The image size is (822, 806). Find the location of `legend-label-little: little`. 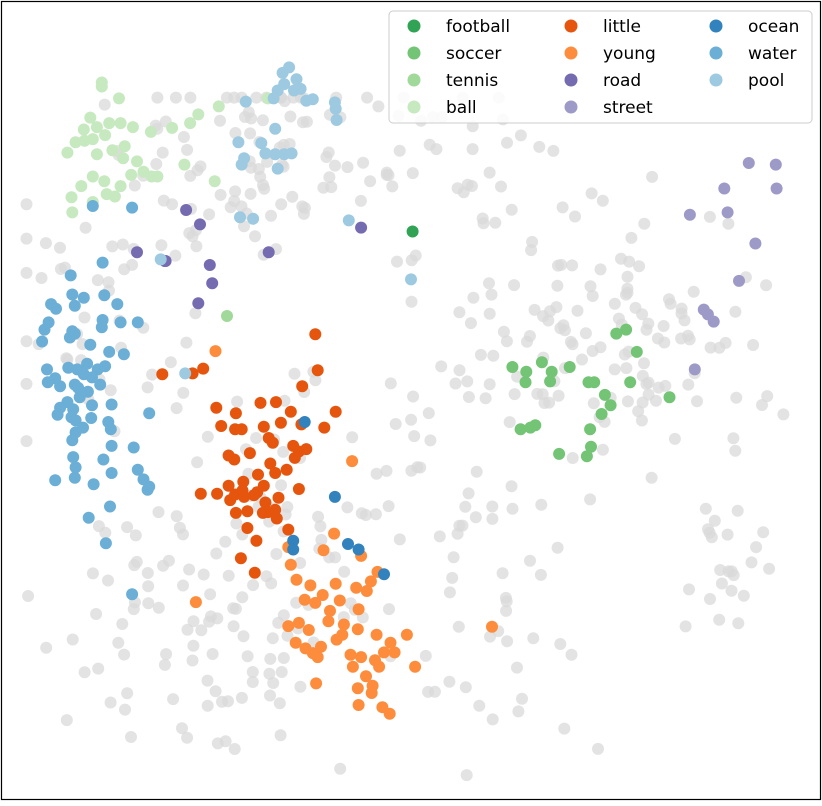

legend-label-little: little is located at coordinates (622, 27).